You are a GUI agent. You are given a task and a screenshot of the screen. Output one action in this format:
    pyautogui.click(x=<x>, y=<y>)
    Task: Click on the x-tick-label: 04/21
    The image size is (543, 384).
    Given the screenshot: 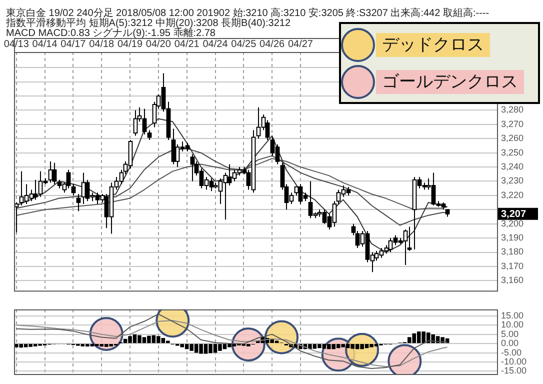 What is the action you would take?
    pyautogui.click(x=187, y=44)
    